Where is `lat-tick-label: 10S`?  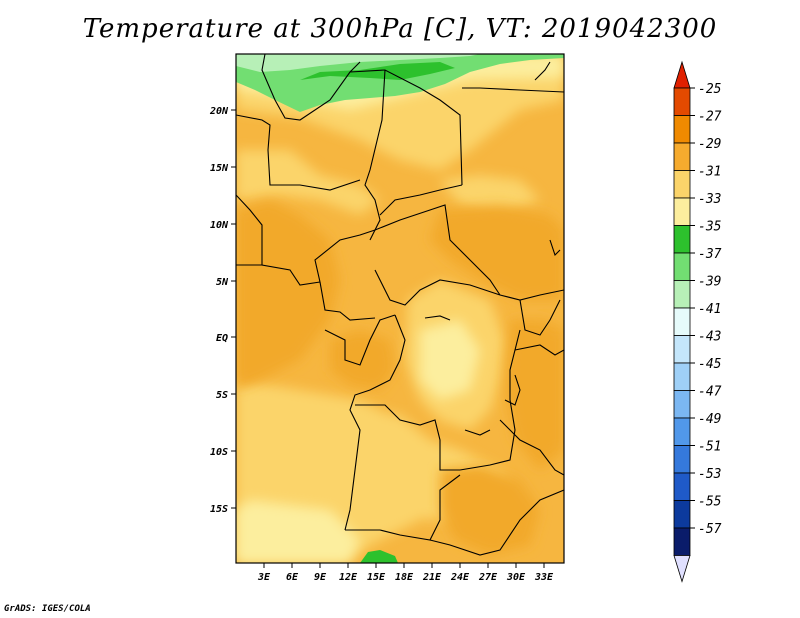
lat-tick-label: 10S is located at coordinates (219, 452).